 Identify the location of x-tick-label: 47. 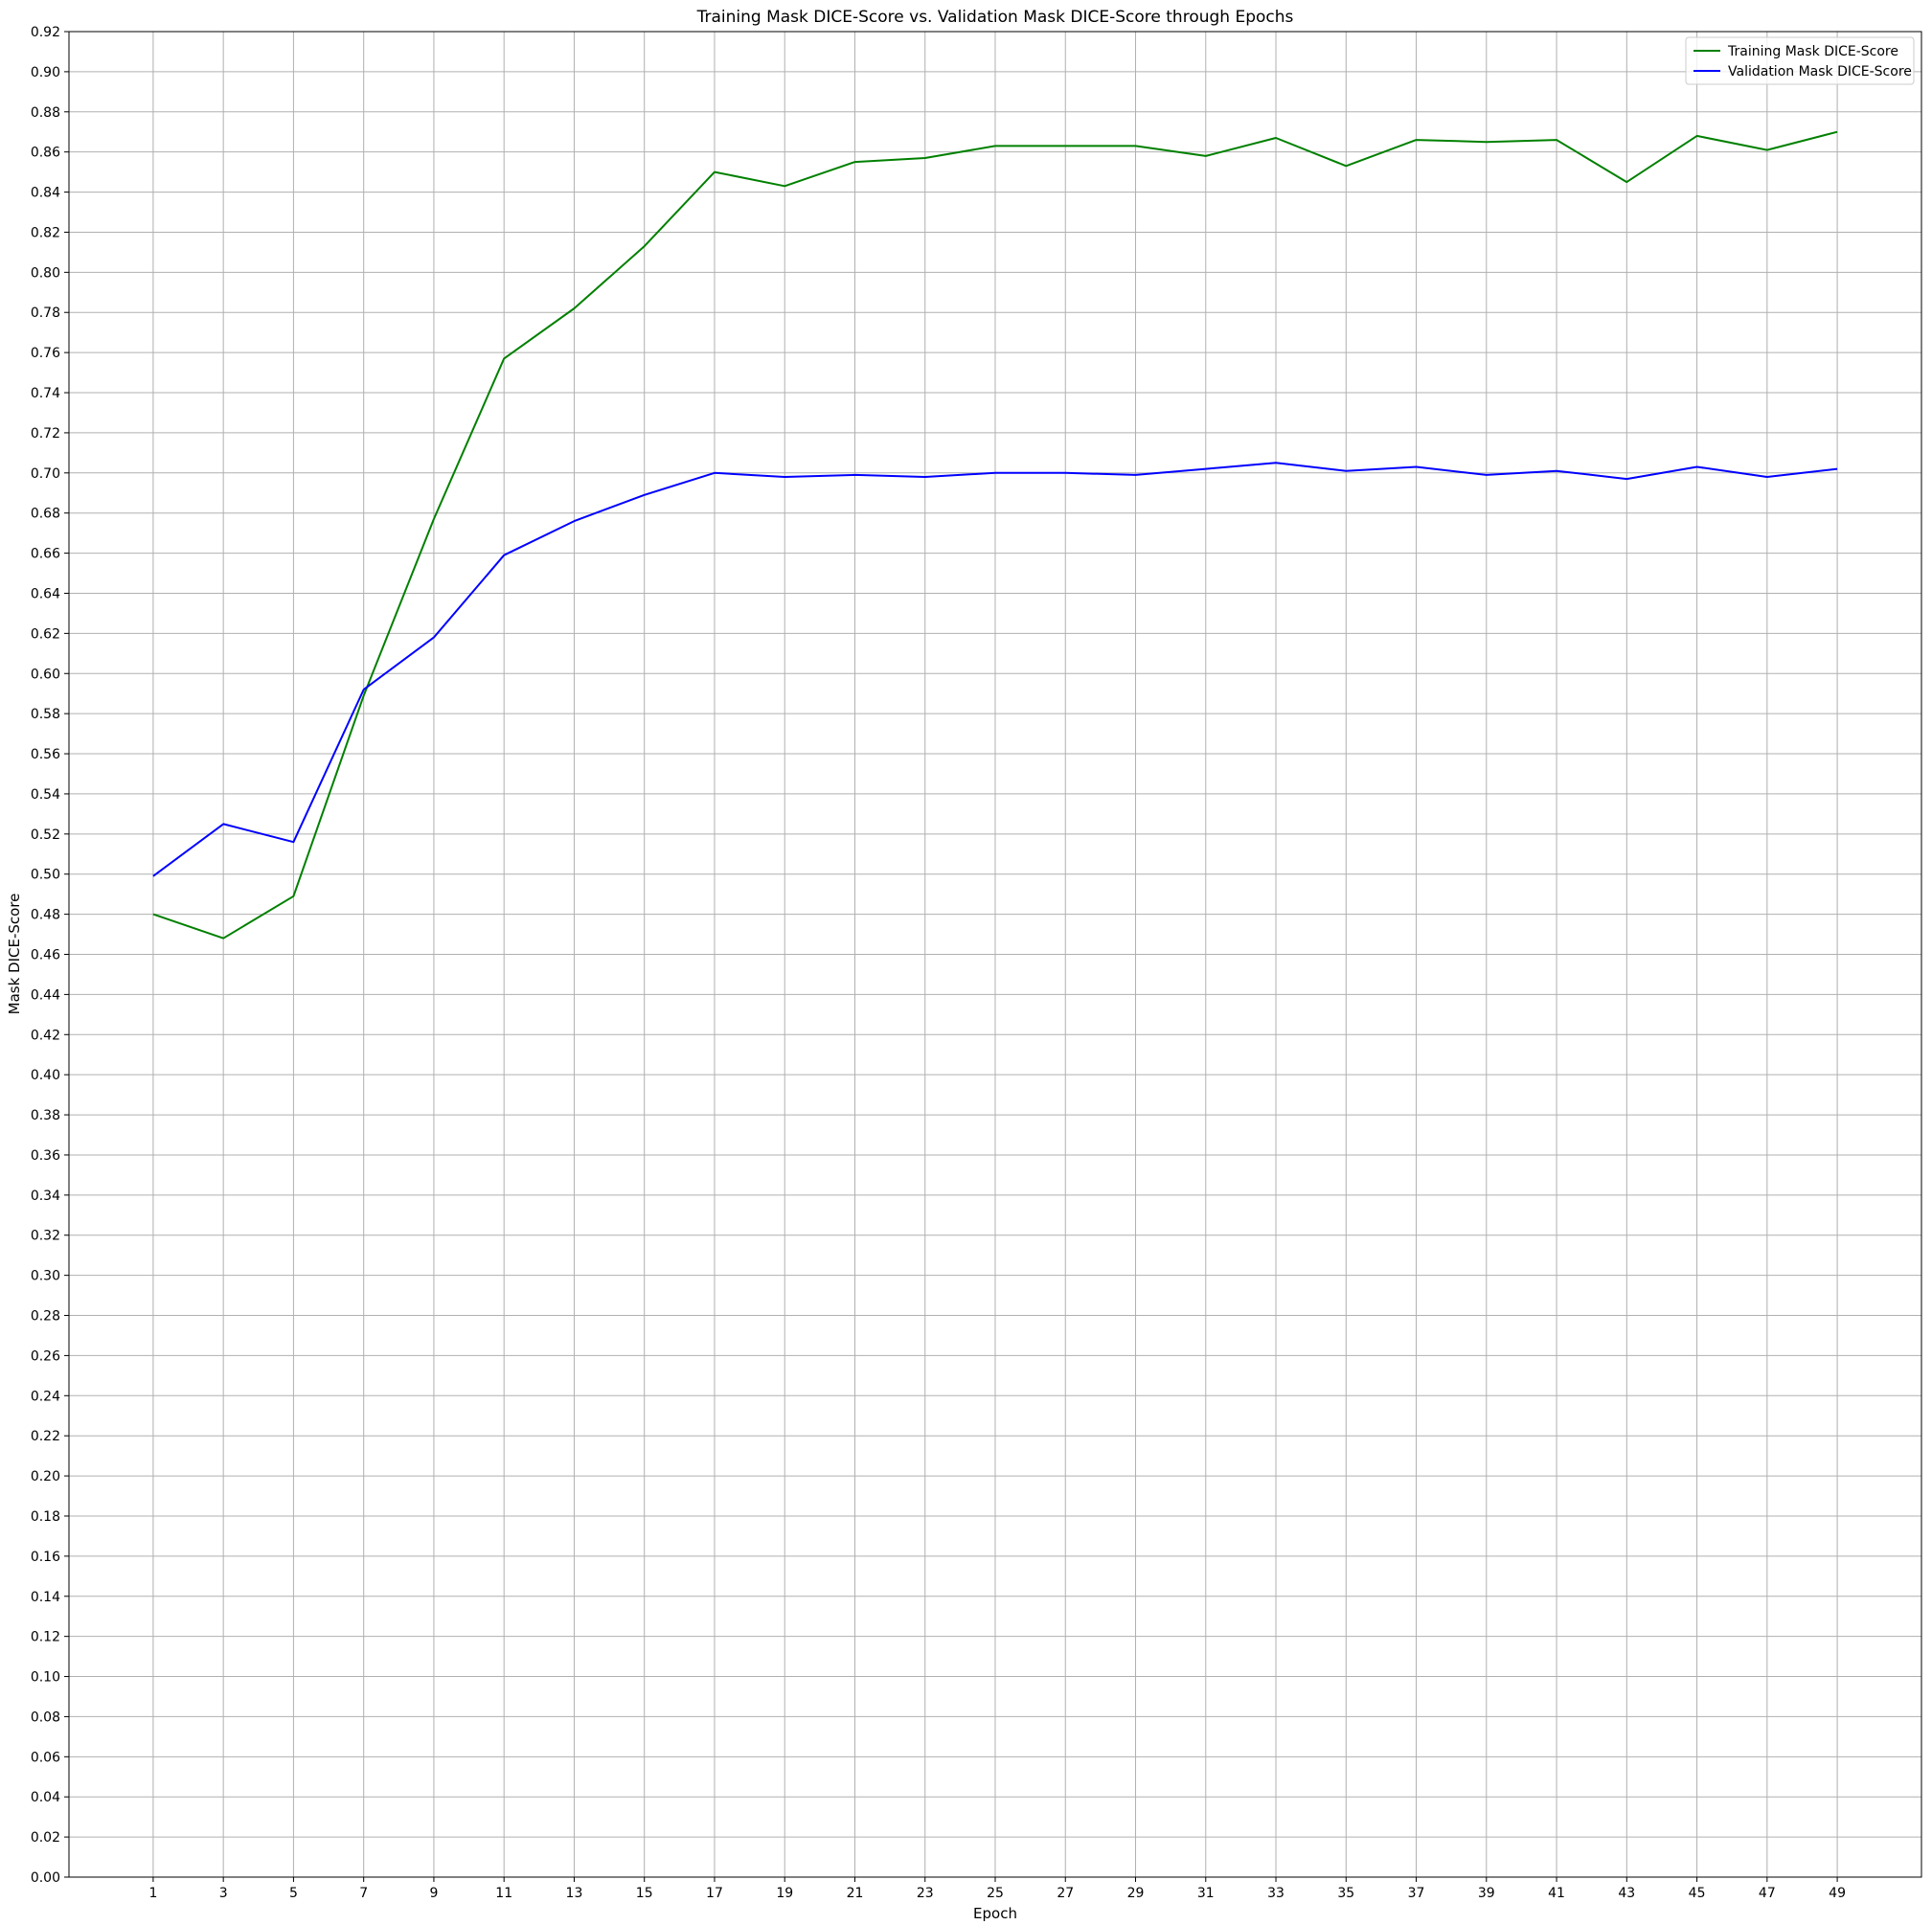
(1767, 1893).